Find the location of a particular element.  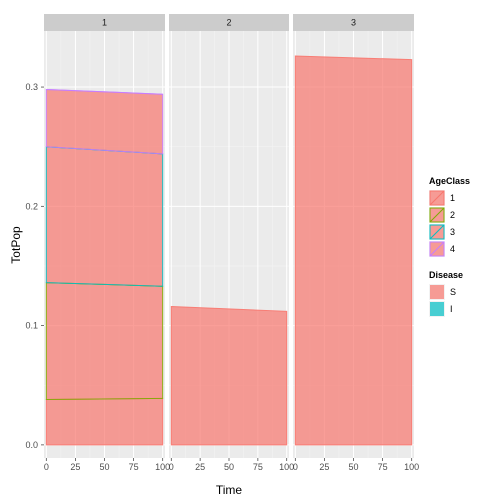

legend-label: 2 is located at coordinates (452, 215).